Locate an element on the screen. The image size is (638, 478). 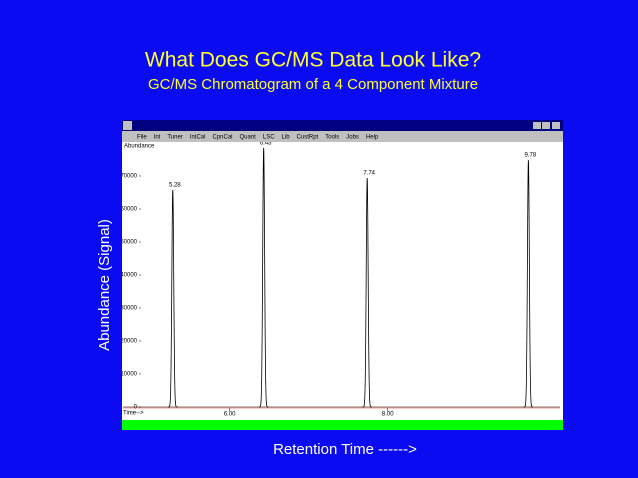
menu-item: IntCal is located at coordinates (198, 138).